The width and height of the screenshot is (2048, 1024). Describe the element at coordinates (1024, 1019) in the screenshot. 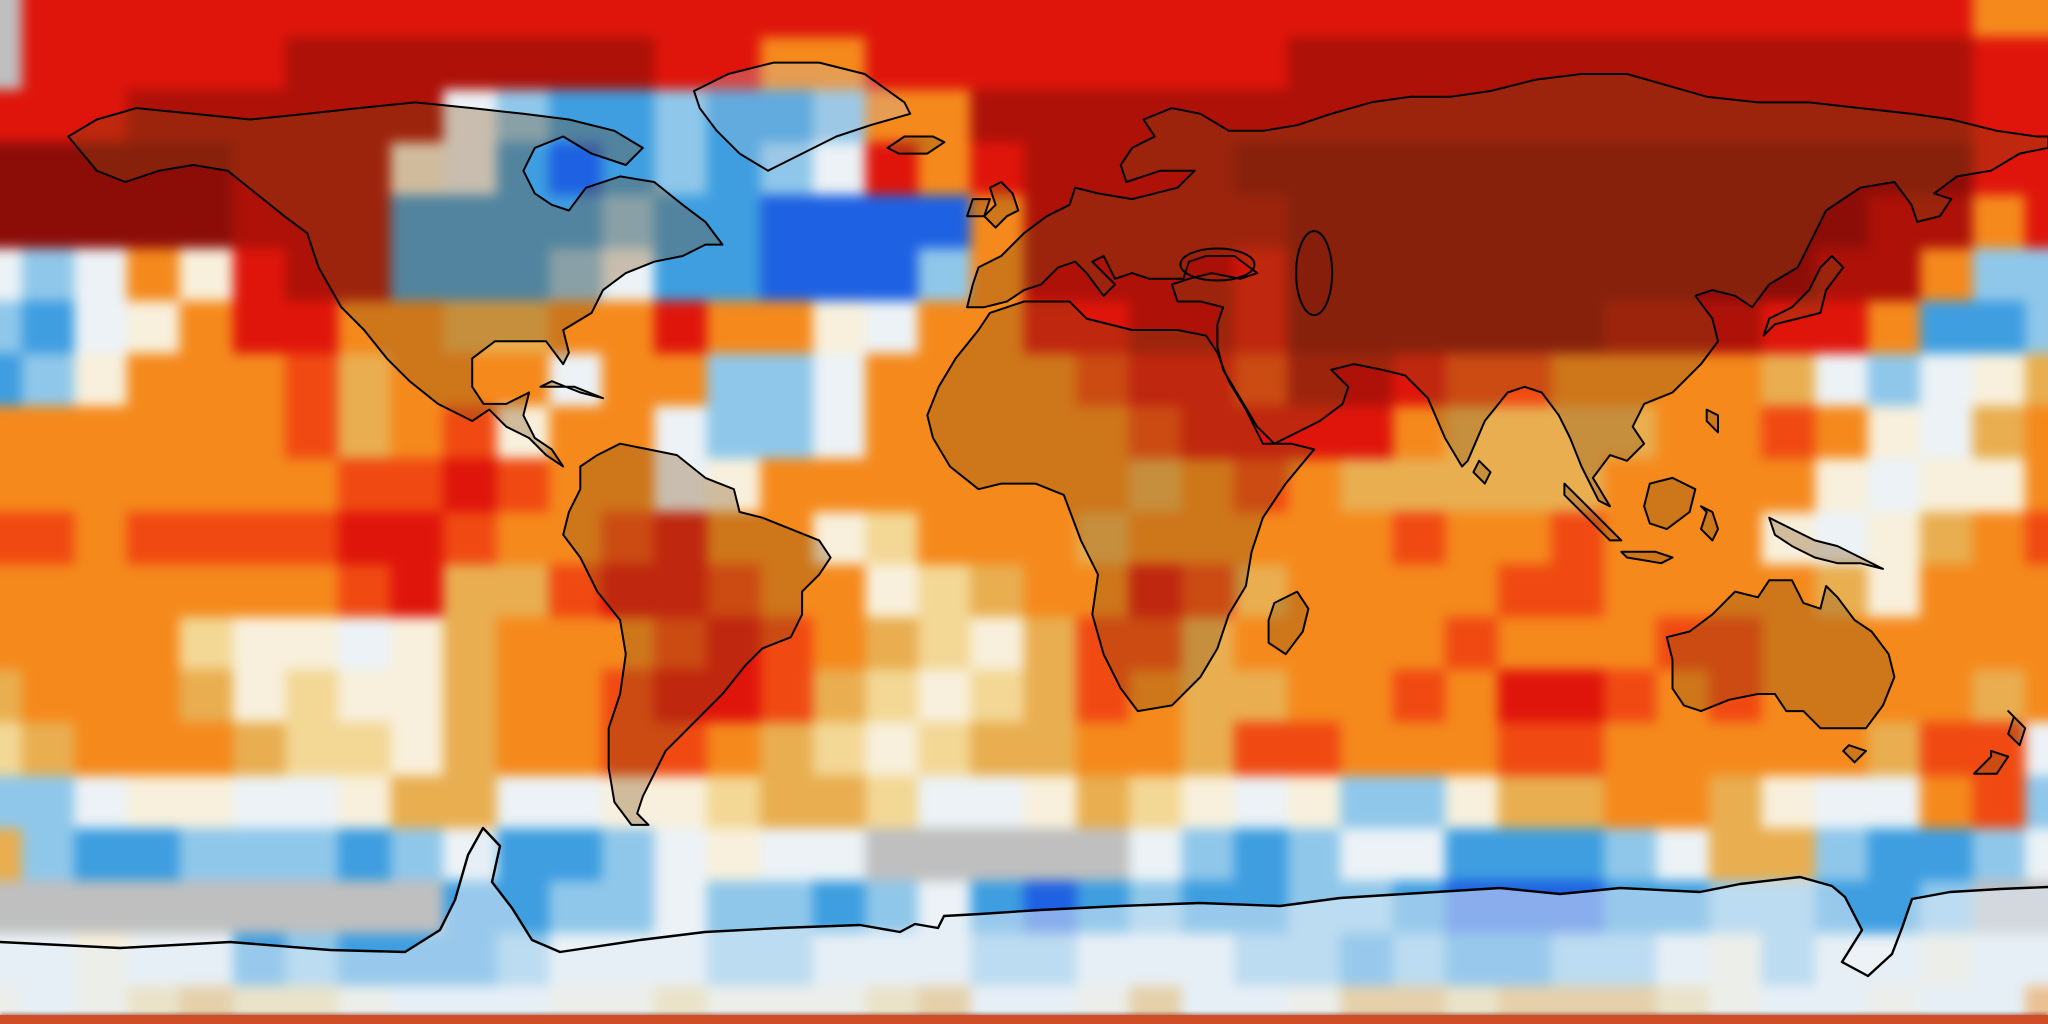

I see `bottom-edge-warm-band` at that location.